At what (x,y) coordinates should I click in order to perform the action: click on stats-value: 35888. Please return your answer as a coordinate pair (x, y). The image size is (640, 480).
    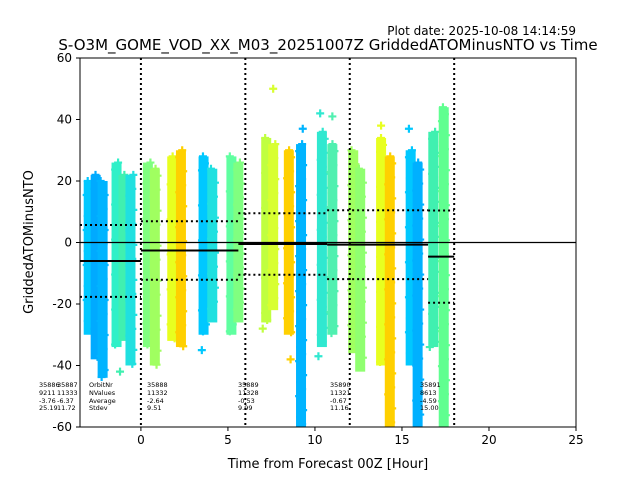
    Looking at the image, I should click on (157, 385).